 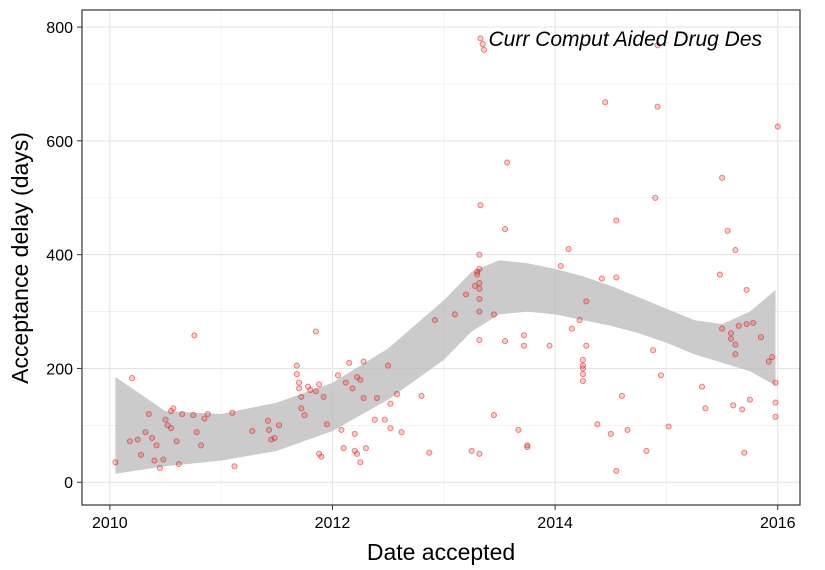 I want to click on y-tick-label: 400, so click(x=59, y=256).